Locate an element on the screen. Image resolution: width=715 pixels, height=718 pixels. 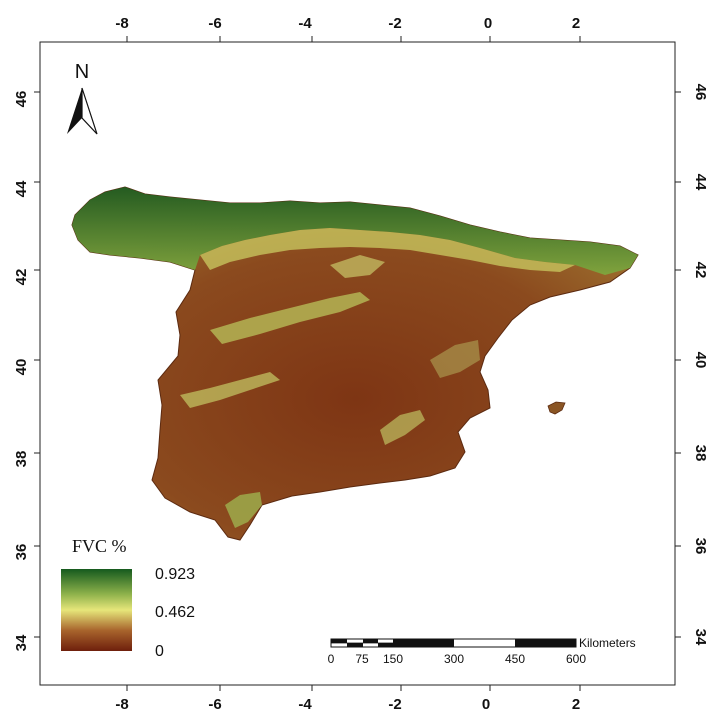
lon-tick-top: 0 is located at coordinates (488, 23).